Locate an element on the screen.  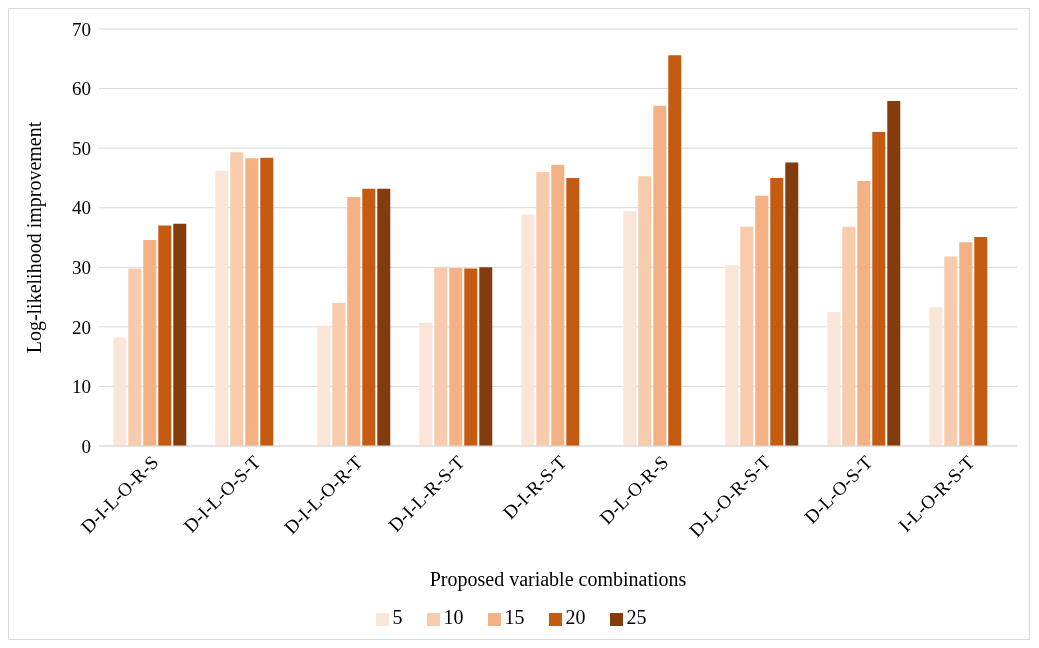
legend-label: 20 is located at coordinates (575, 617).